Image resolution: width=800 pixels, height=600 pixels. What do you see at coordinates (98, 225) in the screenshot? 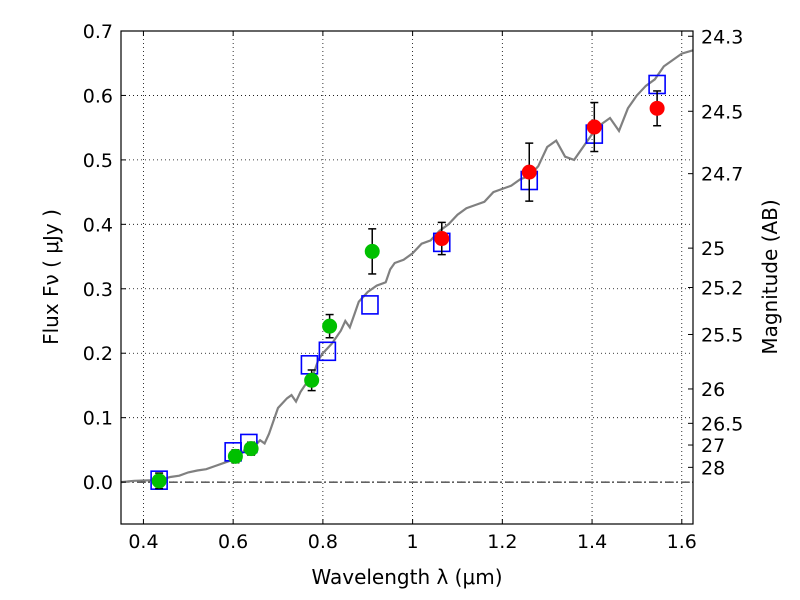
I see `y-tick-label: 0.4` at bounding box center [98, 225].